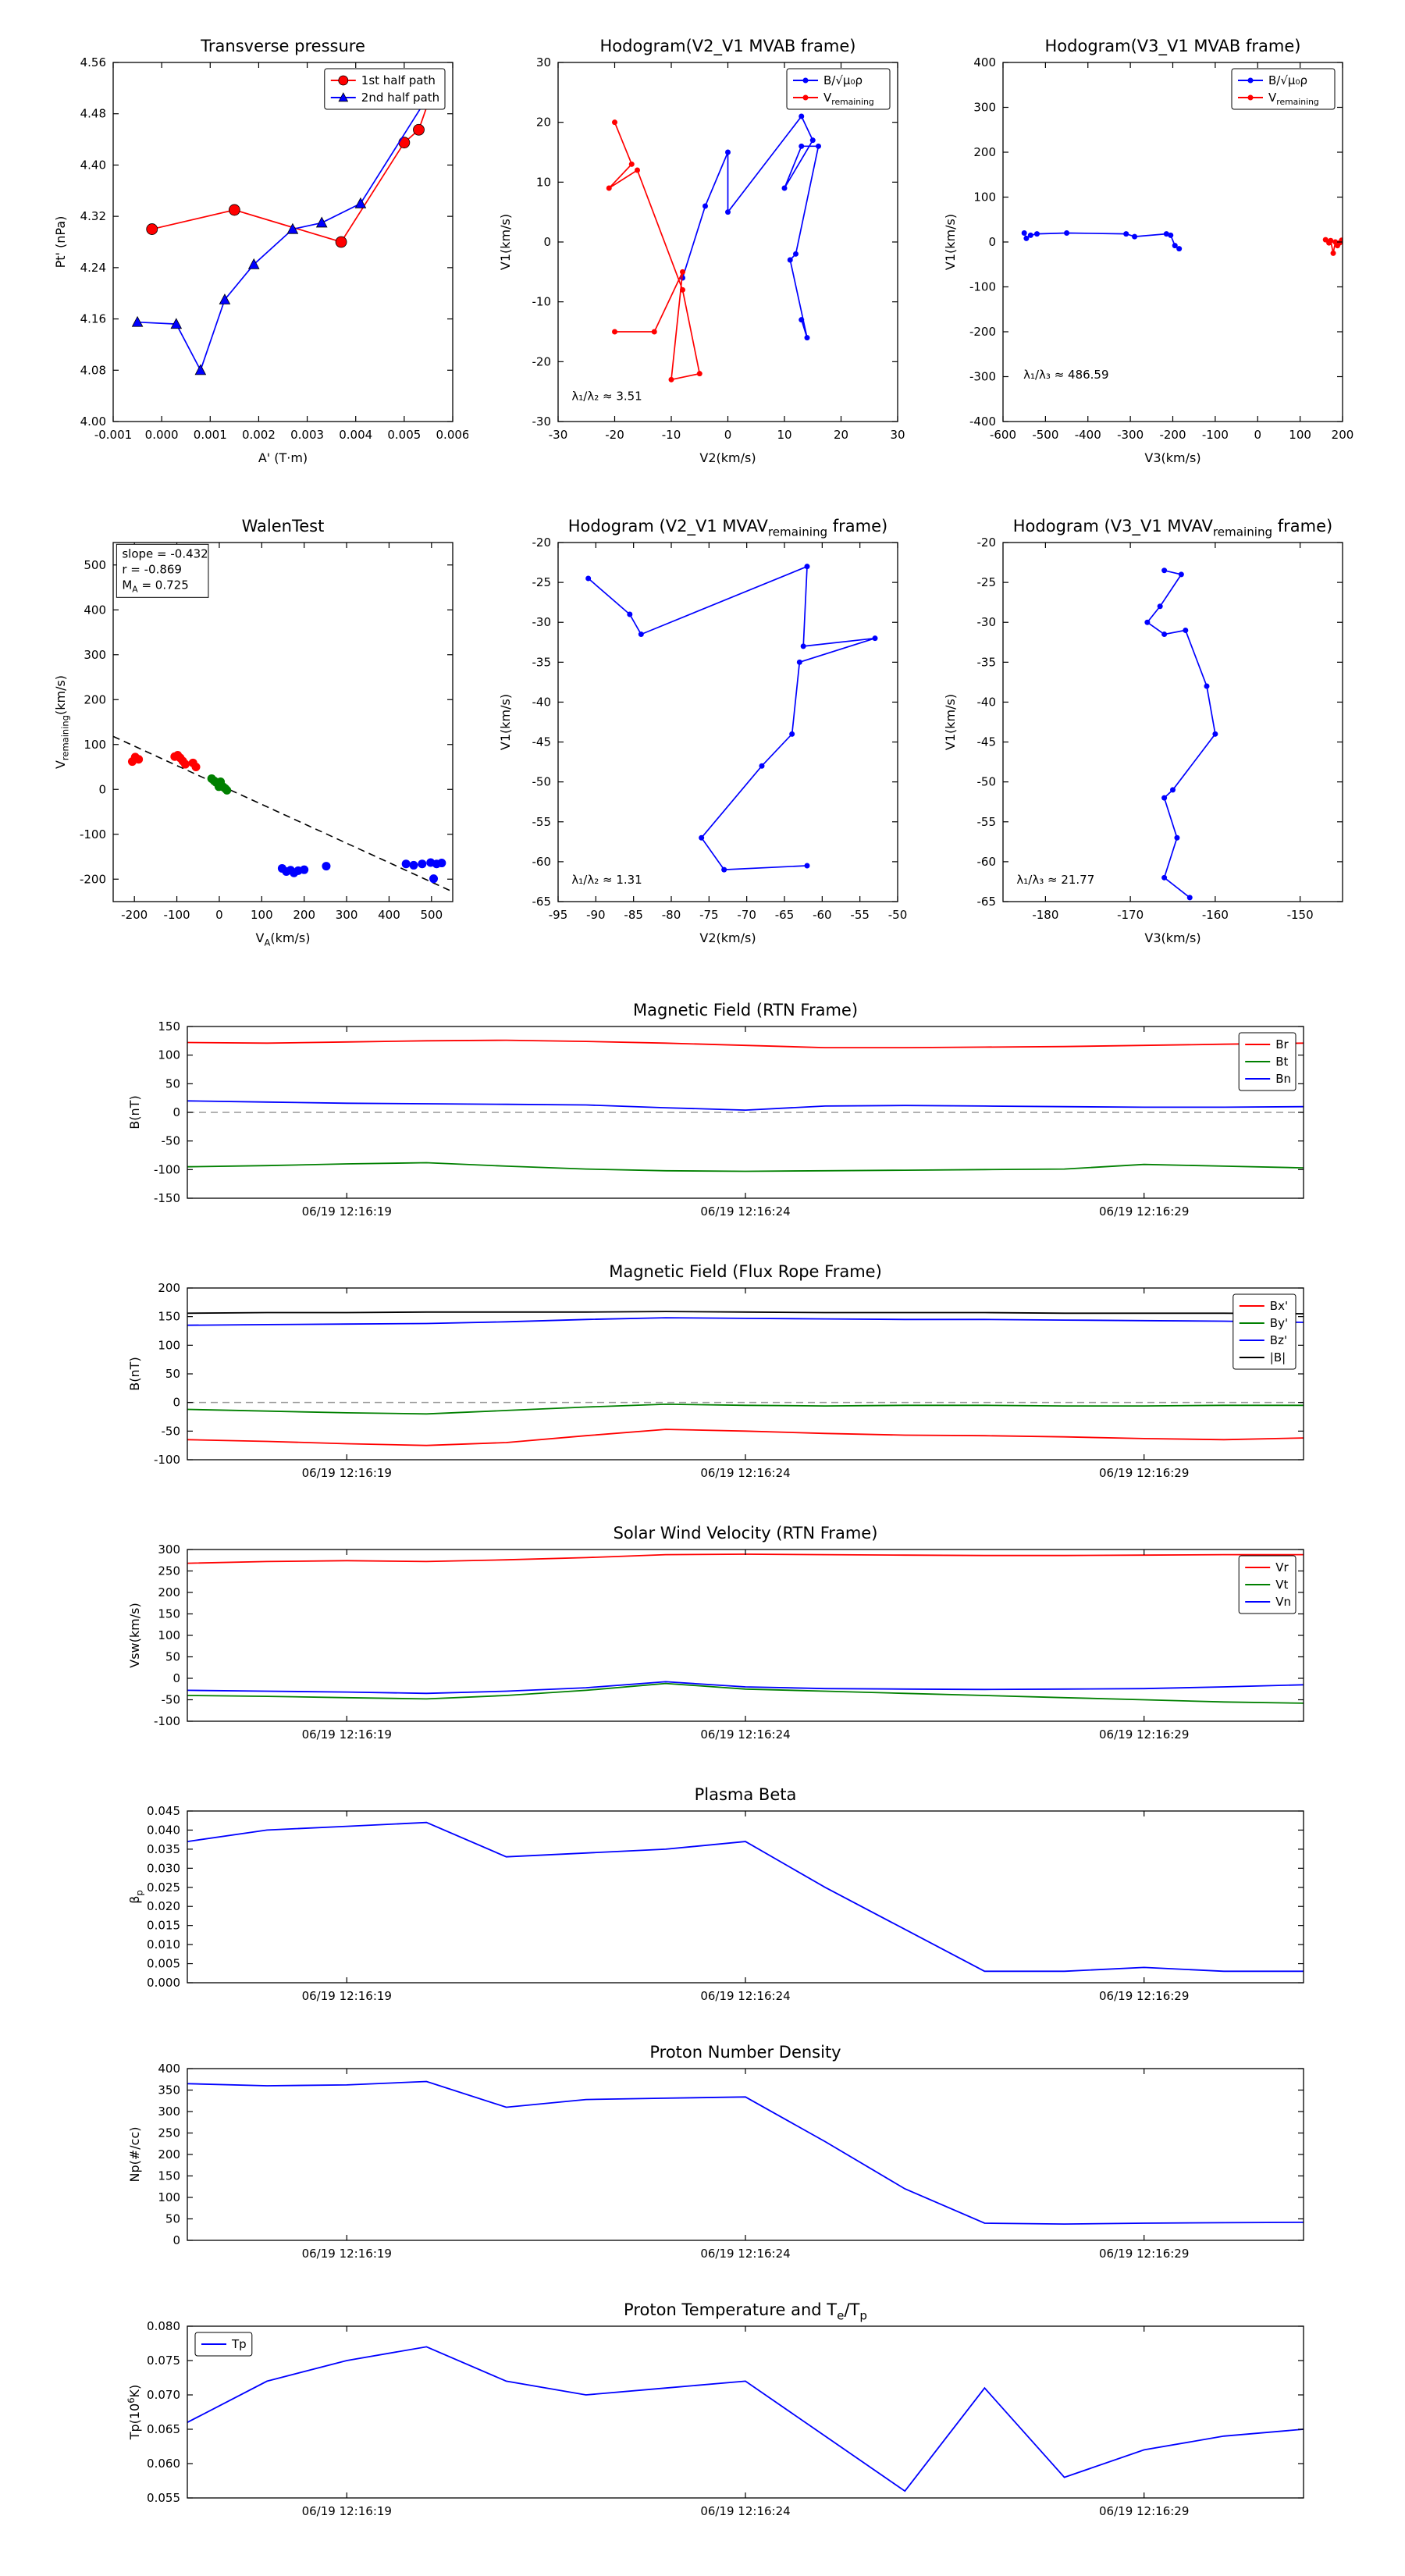  What do you see at coordinates (1131, 915) in the screenshot?
I see `x-tick-label: -170` at bounding box center [1131, 915].